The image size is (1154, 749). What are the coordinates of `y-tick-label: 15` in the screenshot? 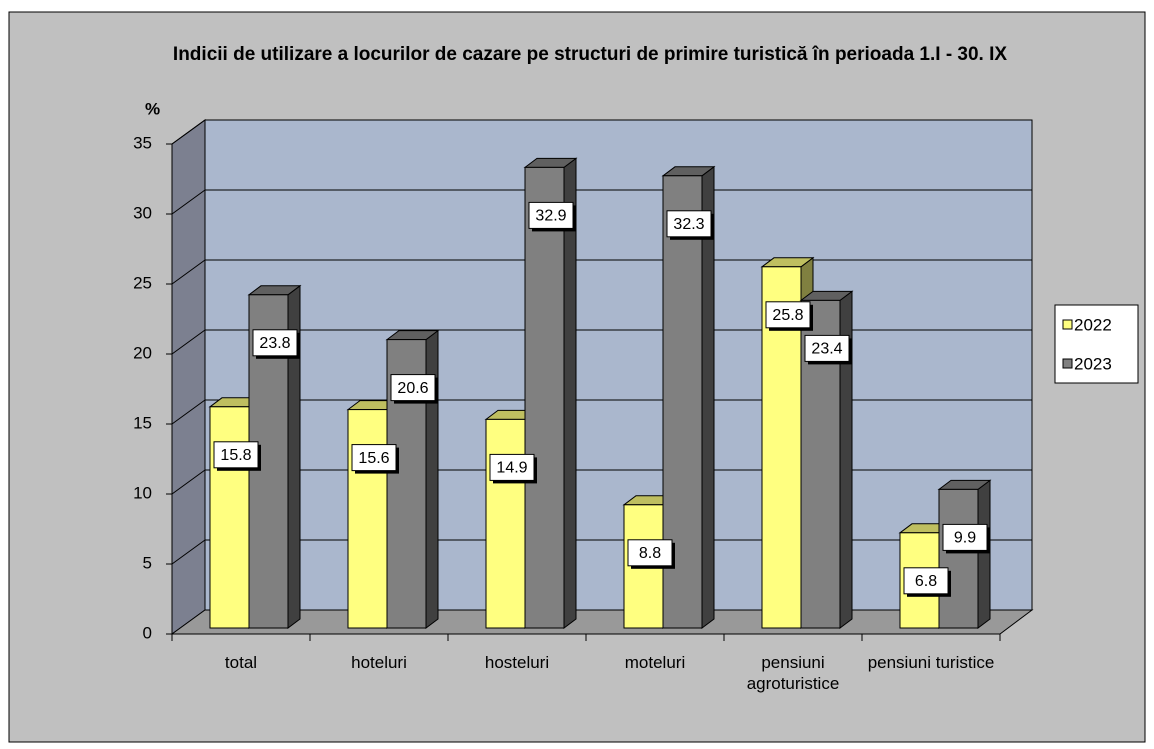 It's located at (142, 422).